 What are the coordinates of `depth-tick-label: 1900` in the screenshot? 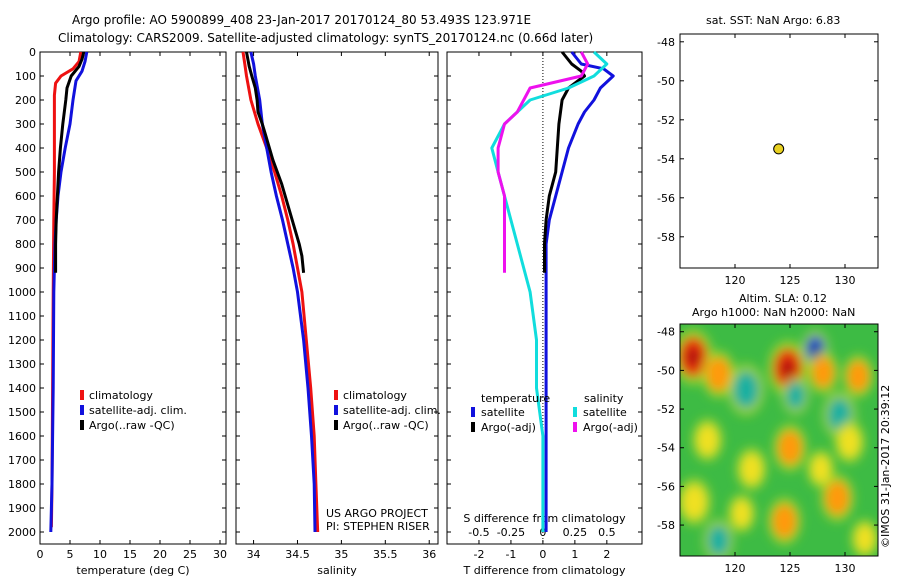 It's located at (22, 508).